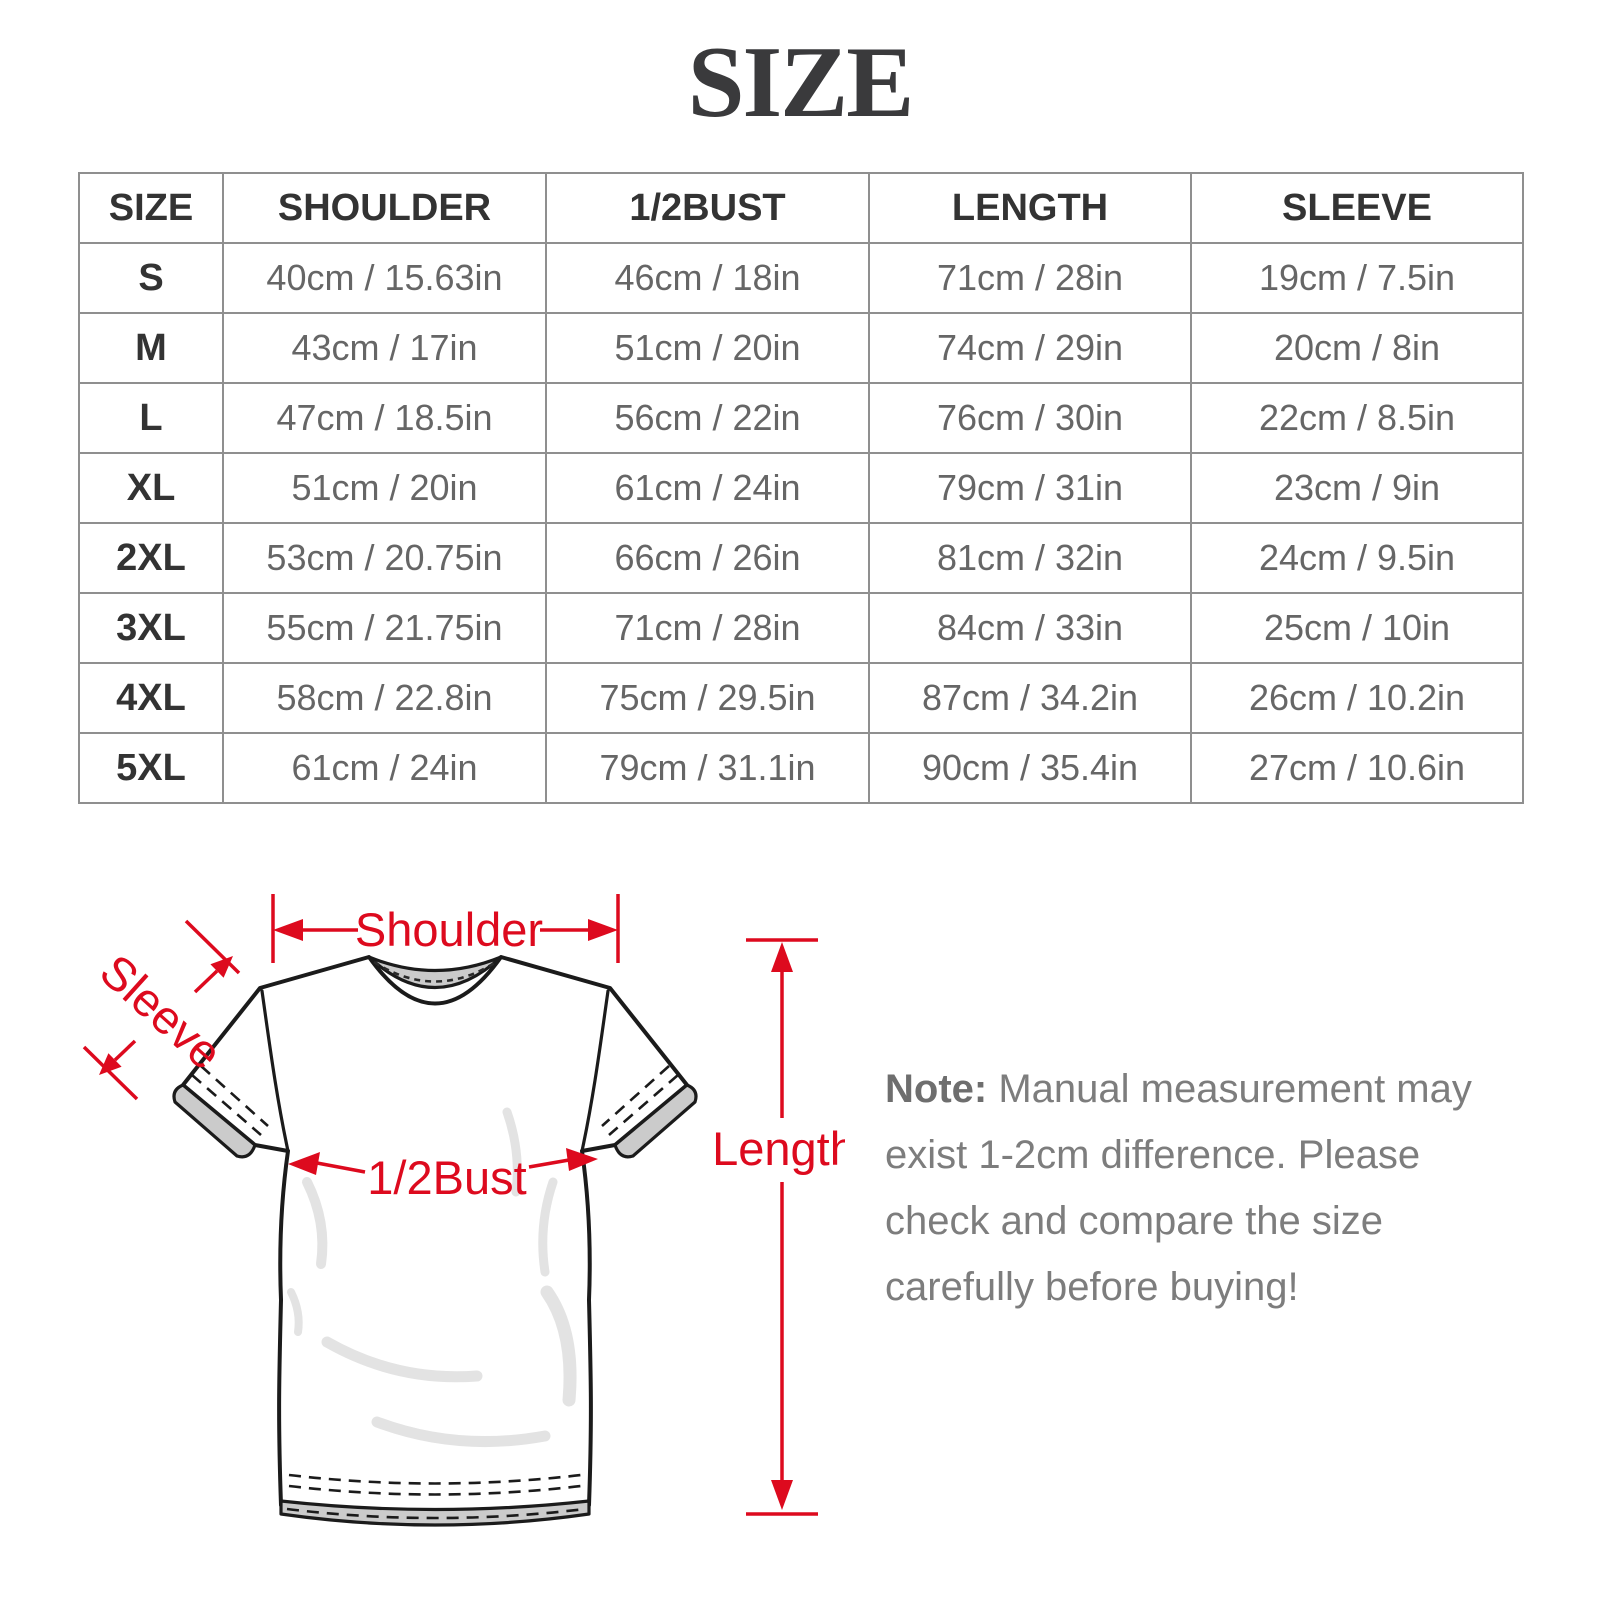 The image size is (1600, 1600). Describe the element at coordinates (603, 930) in the screenshot. I see `shoulder-arrow-right` at that location.